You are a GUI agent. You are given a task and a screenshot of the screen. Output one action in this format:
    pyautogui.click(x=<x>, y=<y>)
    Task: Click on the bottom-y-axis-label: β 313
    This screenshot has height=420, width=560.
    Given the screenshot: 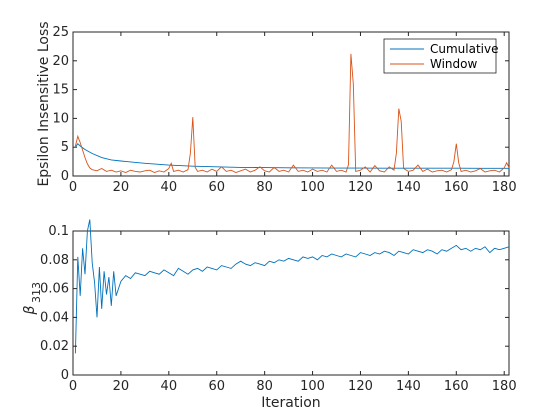 What is the action you would take?
    pyautogui.click(x=32, y=298)
    